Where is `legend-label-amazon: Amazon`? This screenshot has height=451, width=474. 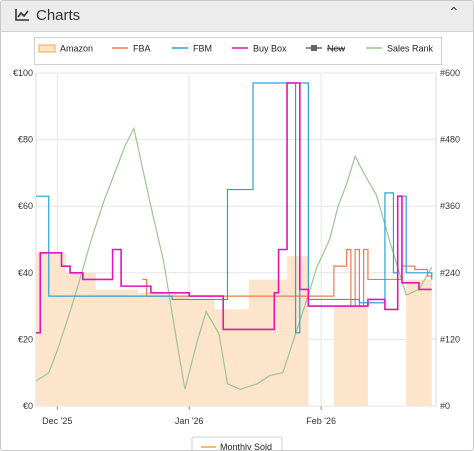 legend-label-amazon: Amazon is located at coordinates (76, 49).